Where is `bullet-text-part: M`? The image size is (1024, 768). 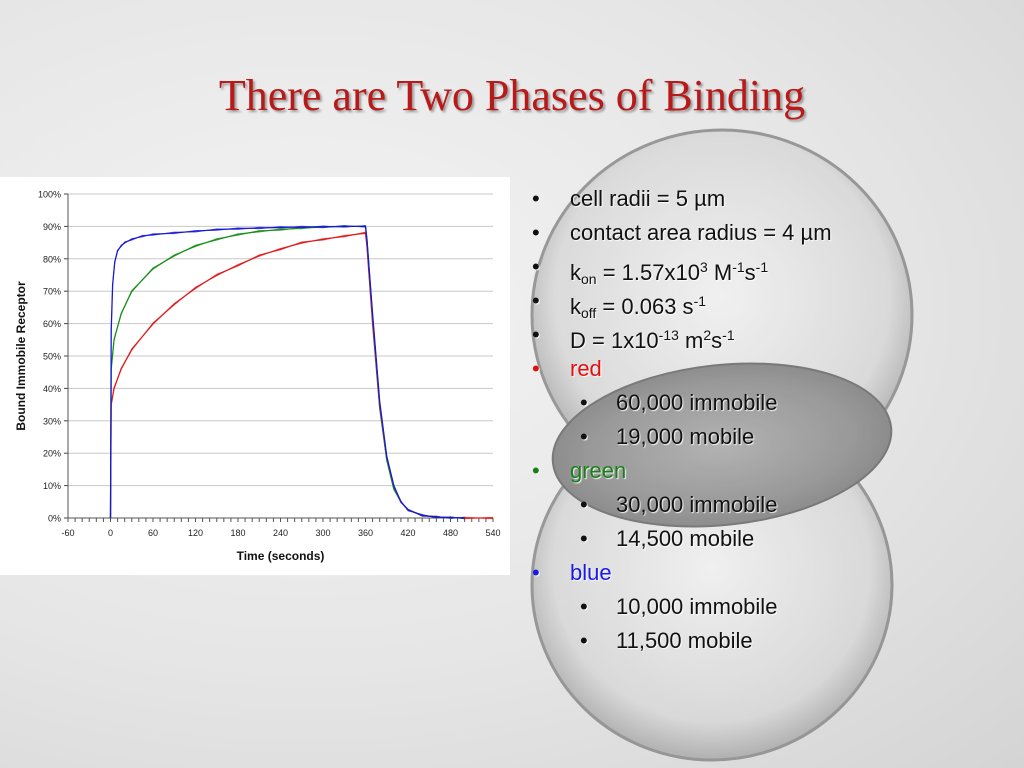 bullet-text-part: M is located at coordinates (720, 272).